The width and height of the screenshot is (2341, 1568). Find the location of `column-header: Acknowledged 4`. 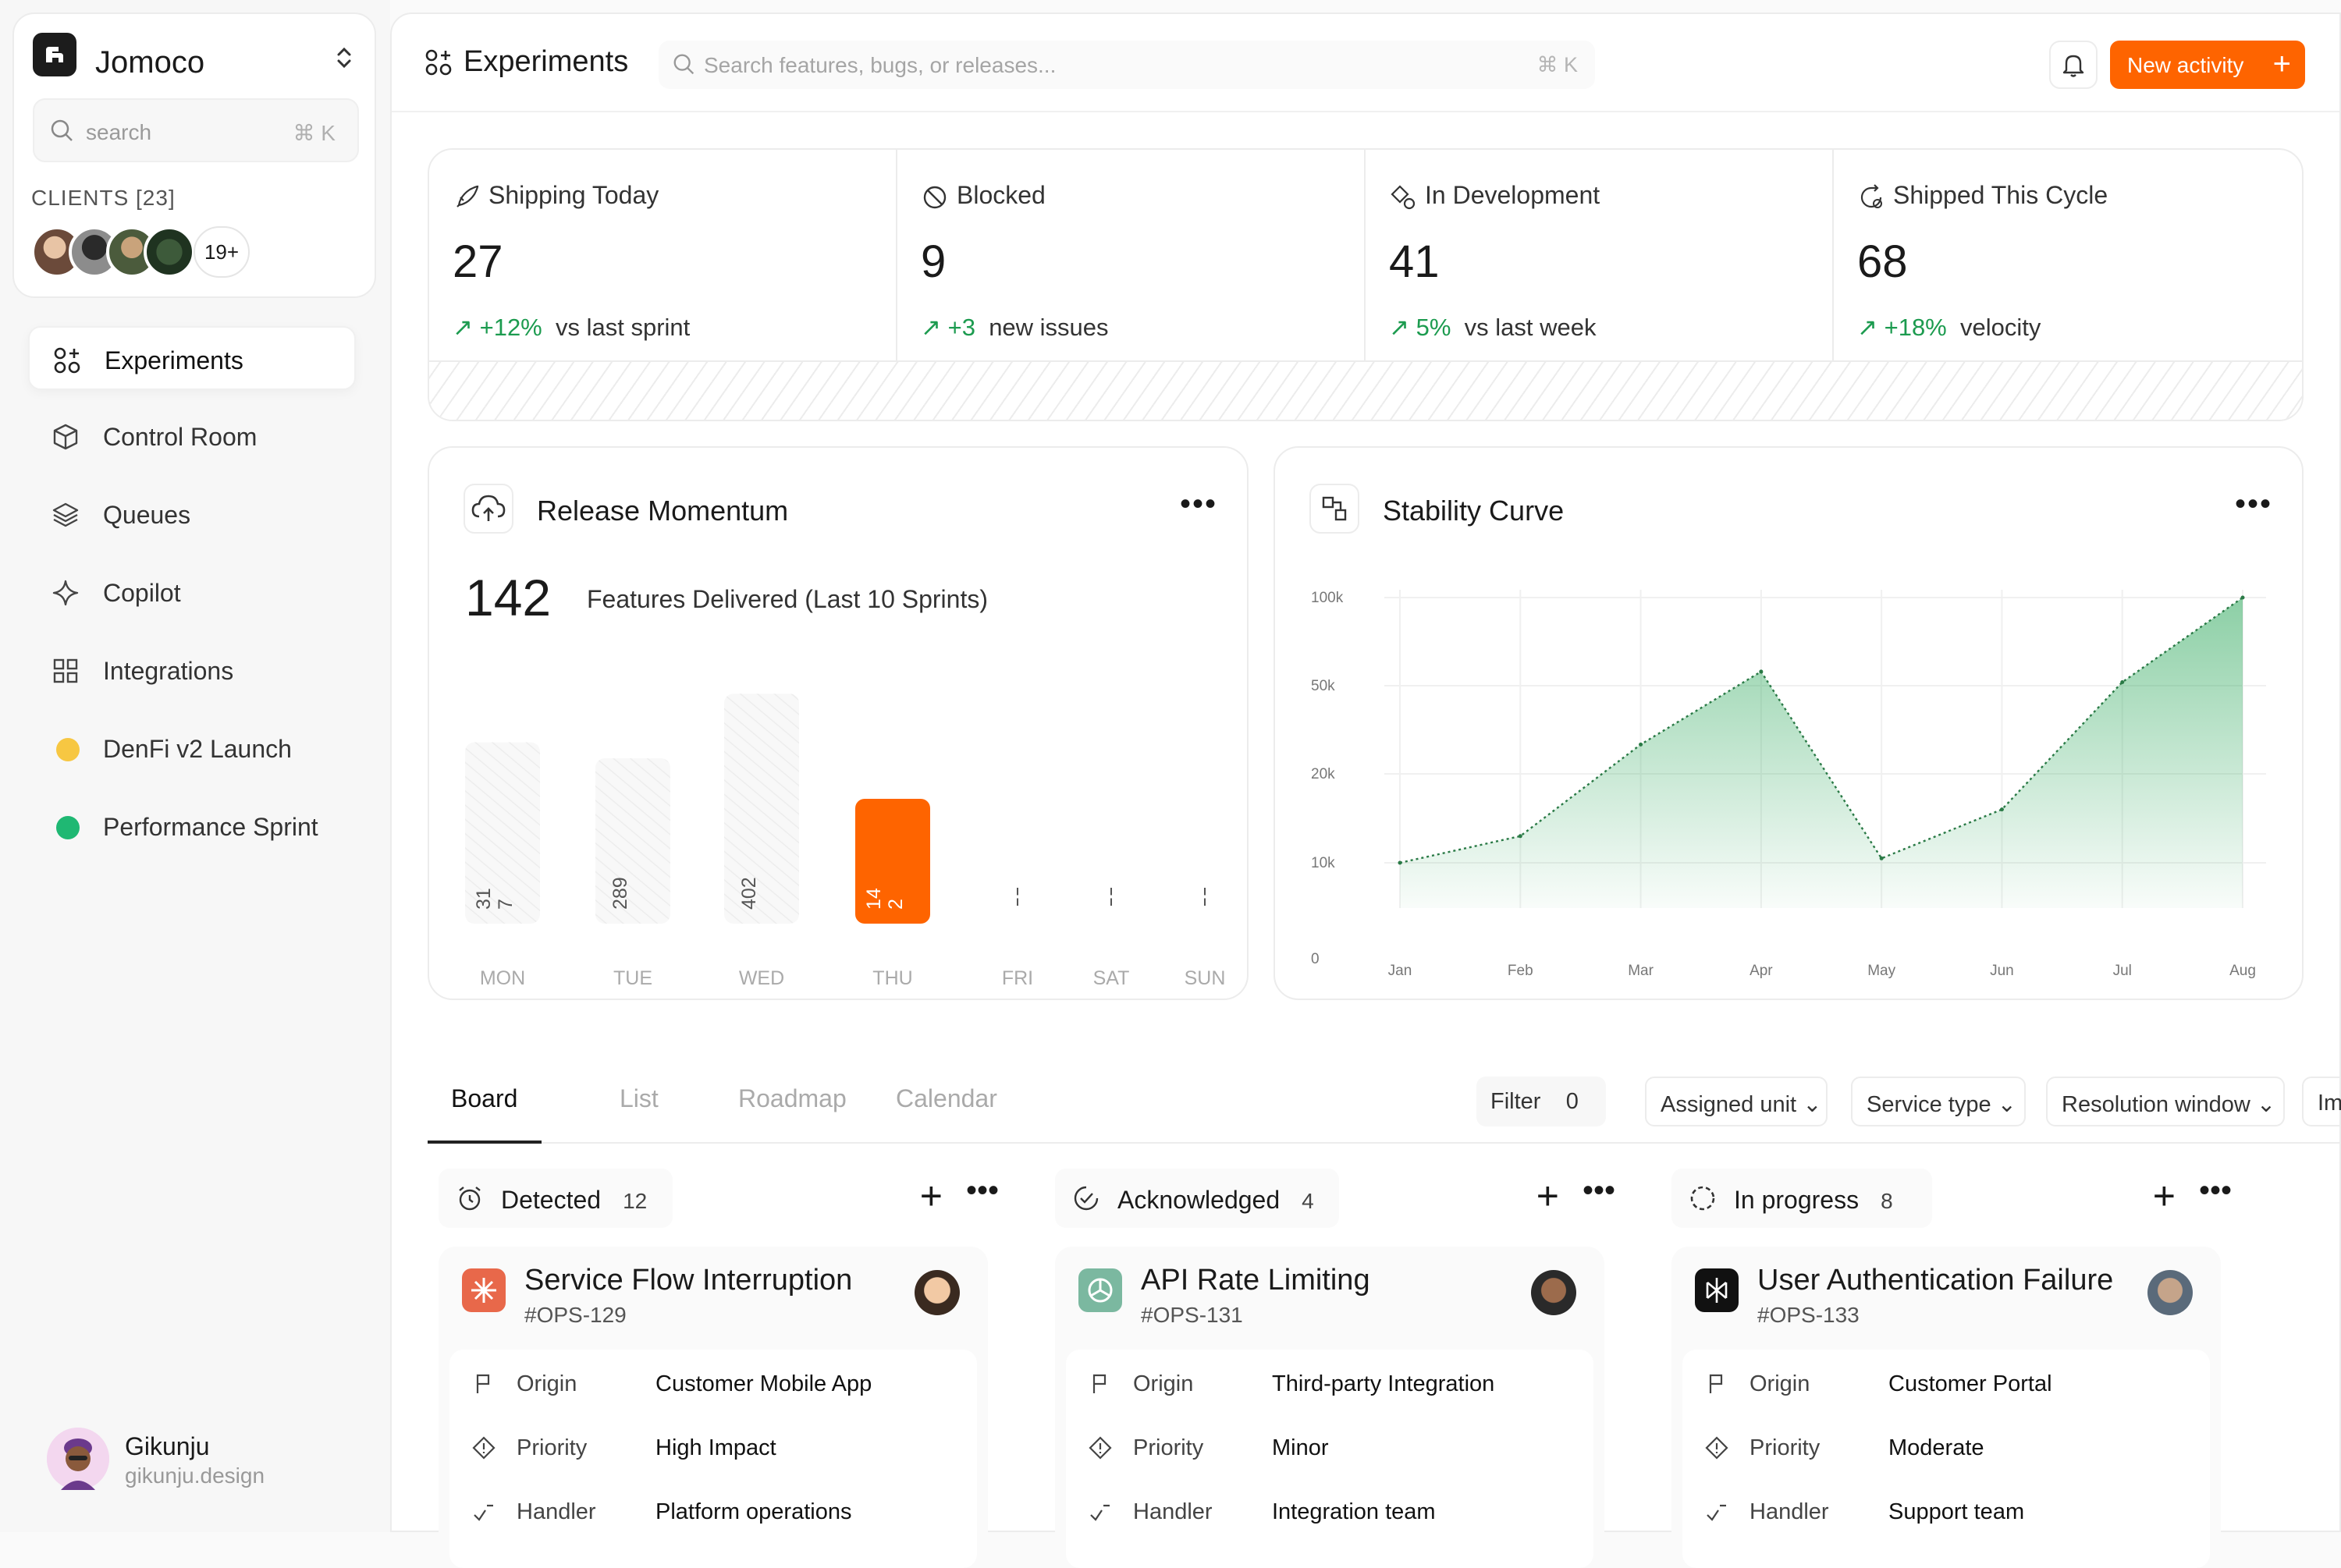

column-header: Acknowledged 4 is located at coordinates (1197, 1198).